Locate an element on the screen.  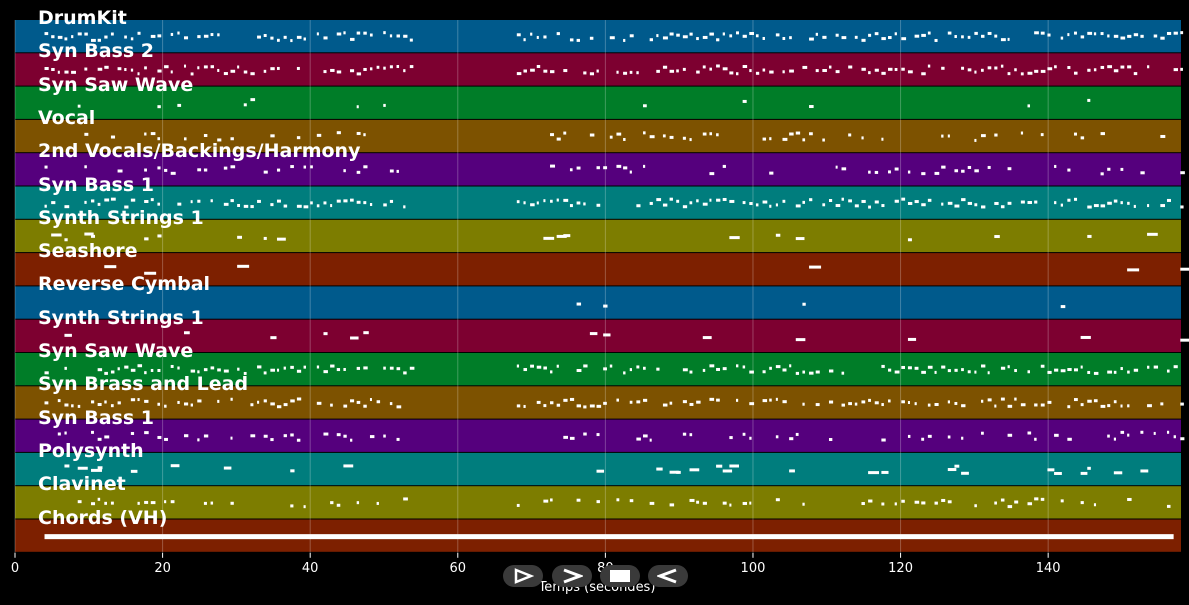
note-bar is located at coordinates (609, 537).